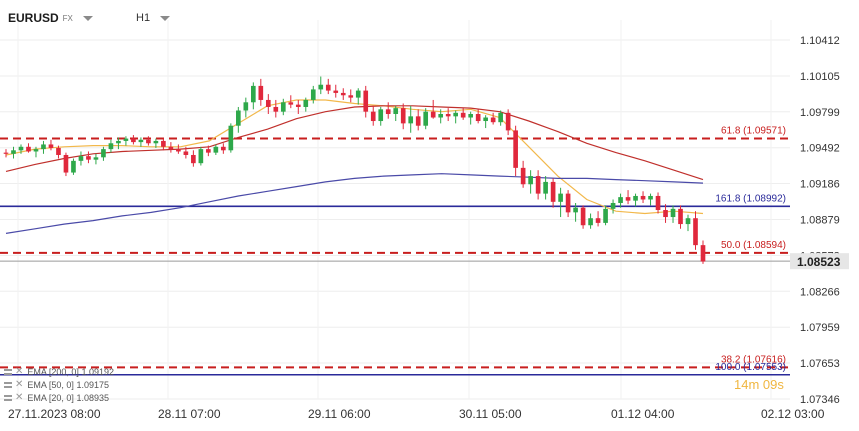 Image resolution: width=859 pixels, height=431 pixels. What do you see at coordinates (820, 41) in the screenshot?
I see `y-tick-label: 1.10412` at bounding box center [820, 41].